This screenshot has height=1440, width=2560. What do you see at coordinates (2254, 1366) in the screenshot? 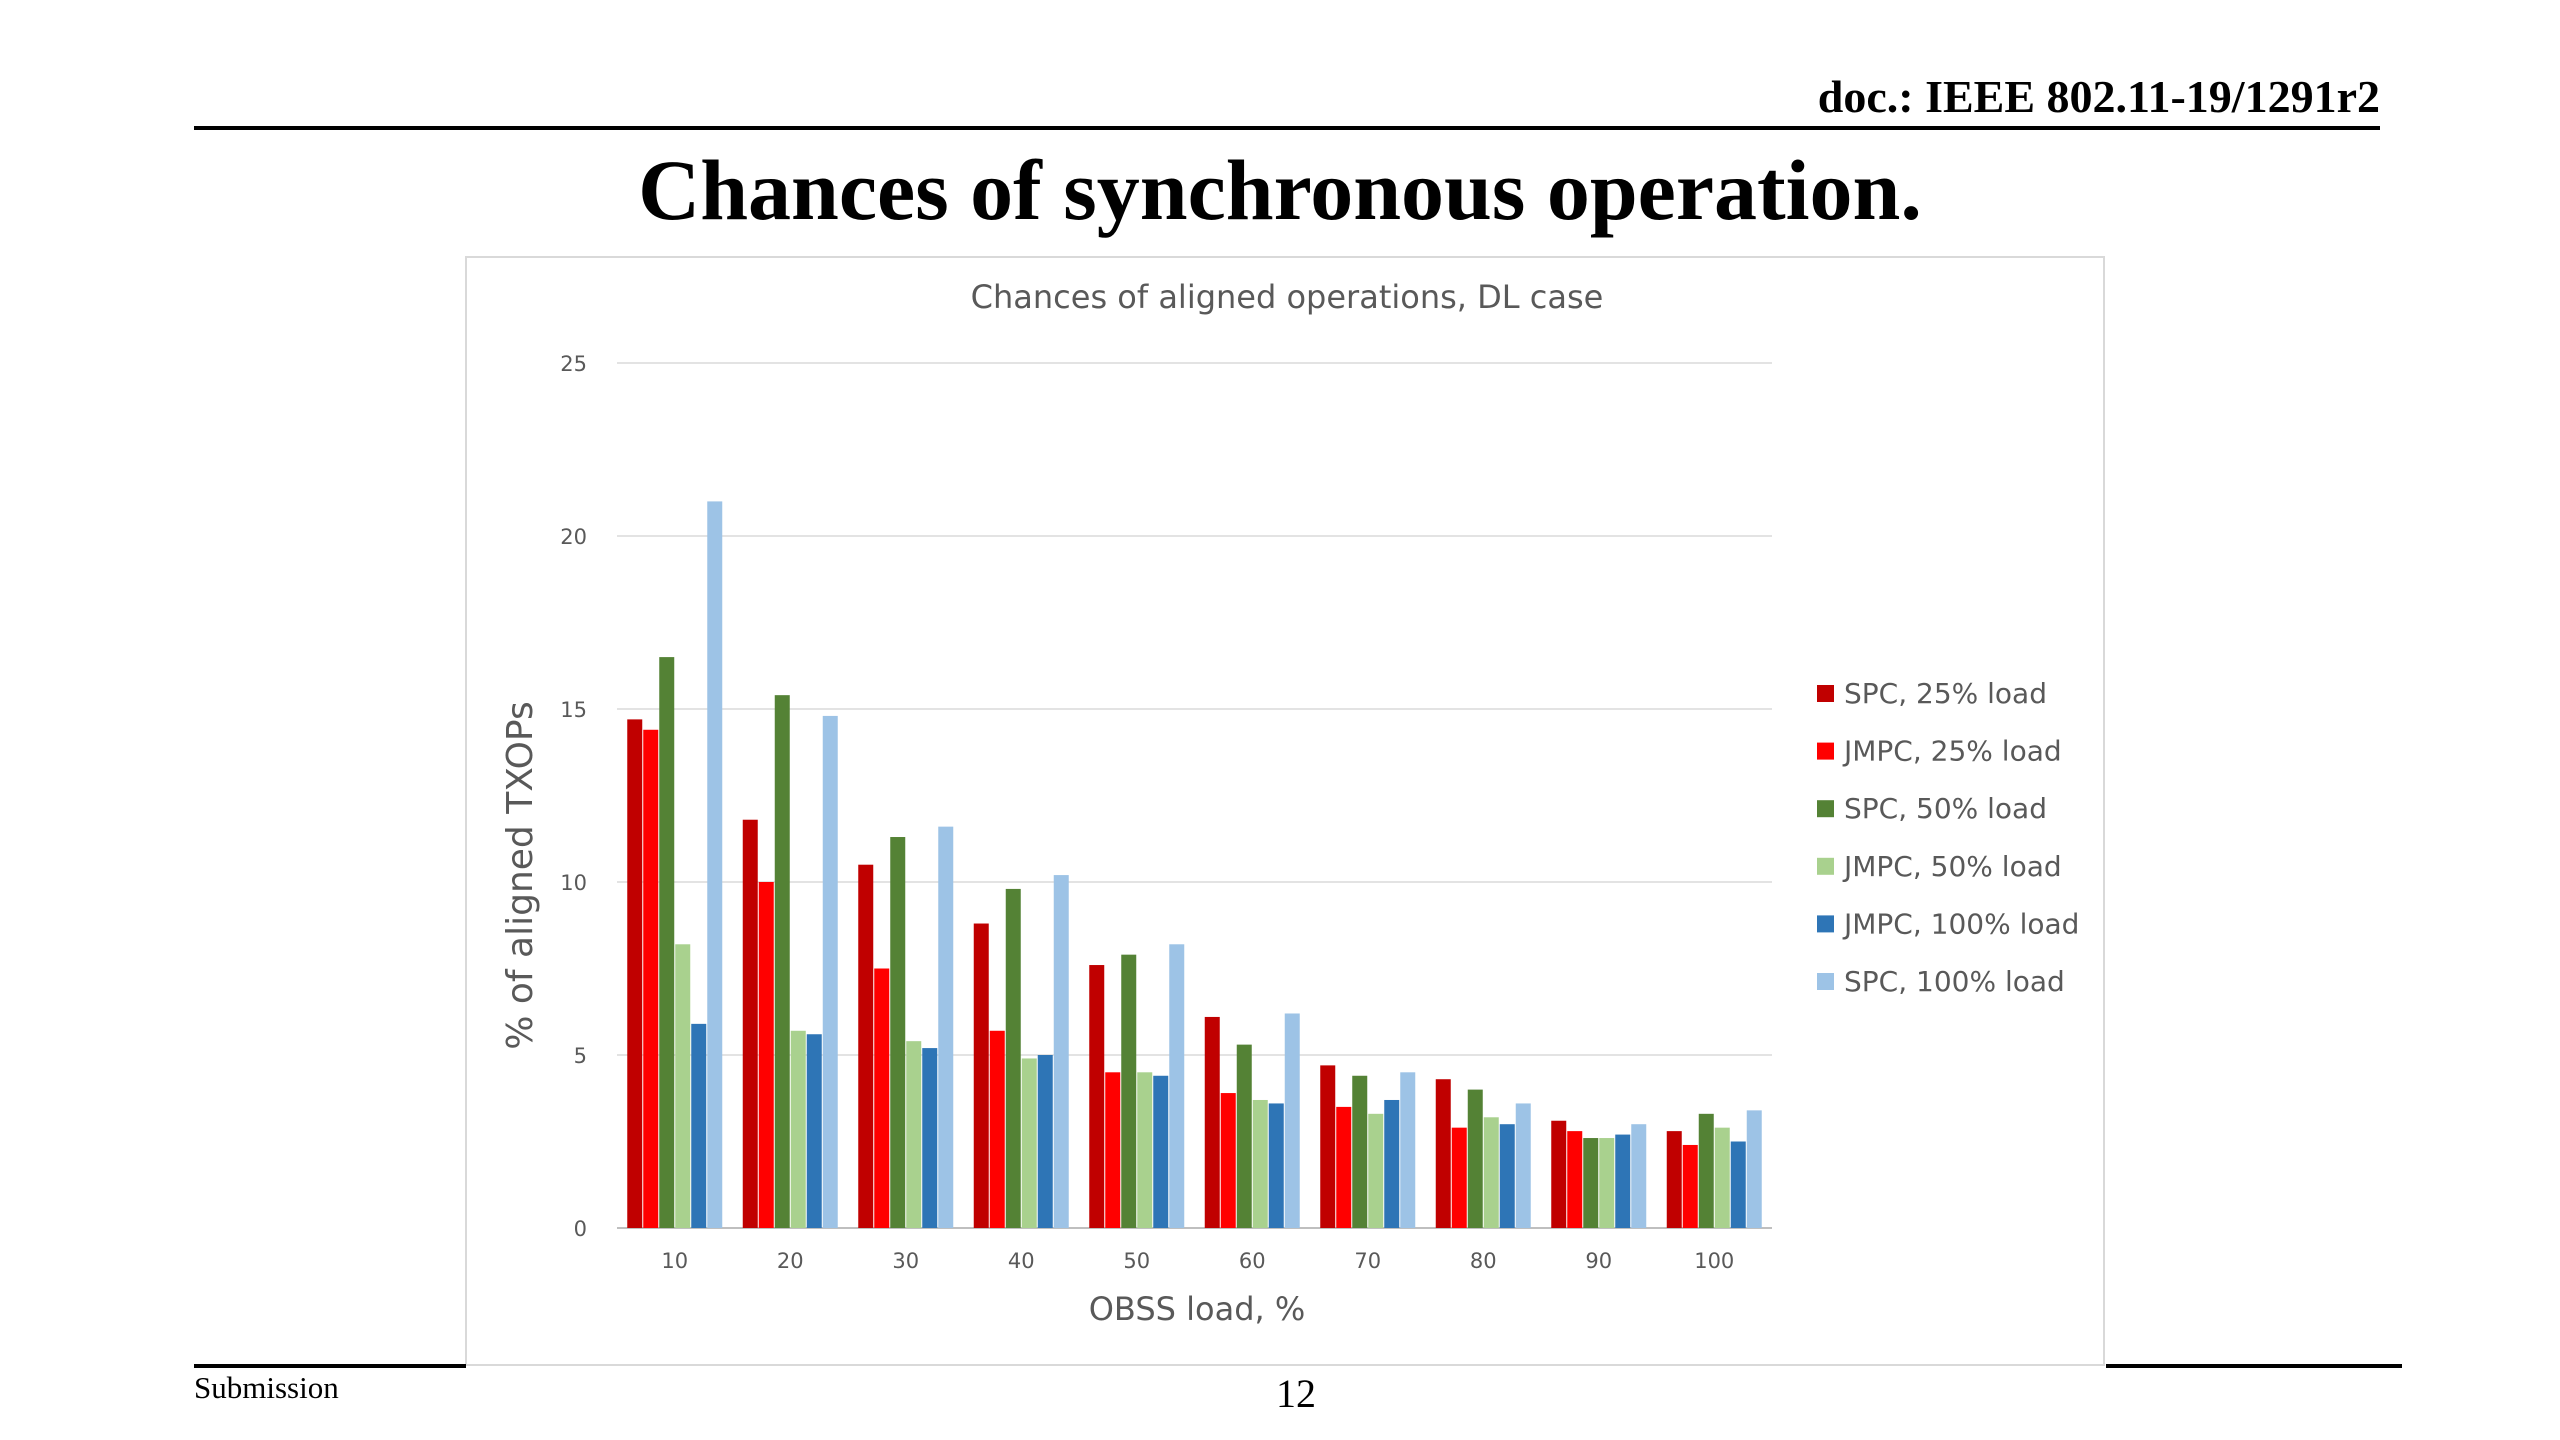
I see `footer-rule-right` at bounding box center [2254, 1366].